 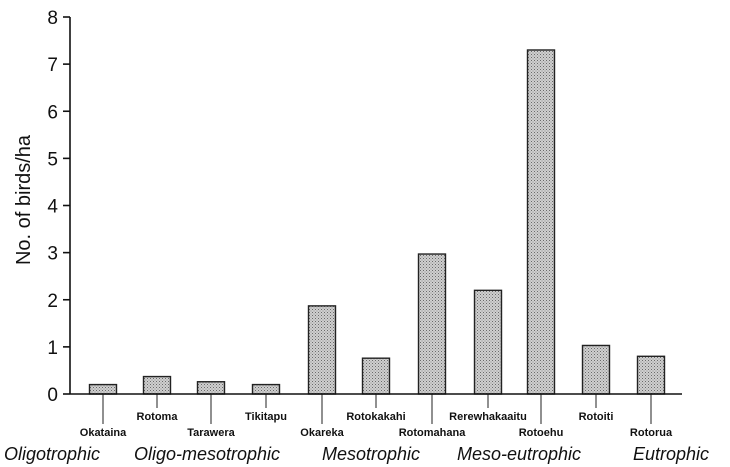 What do you see at coordinates (266, 389) in the screenshot?
I see `bar-tikitapu` at bounding box center [266, 389].